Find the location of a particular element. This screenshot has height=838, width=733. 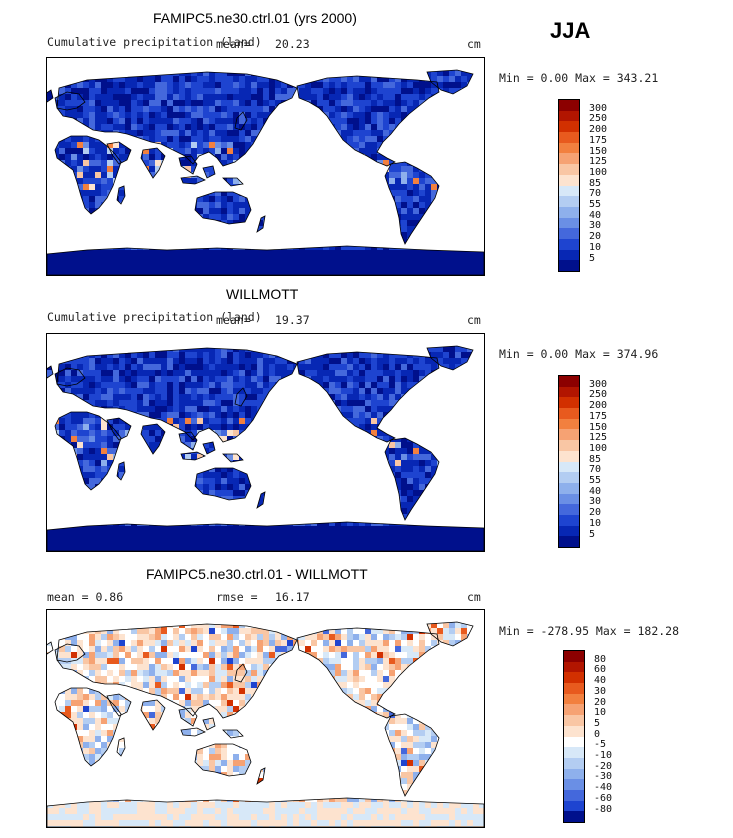

colorbar-label: -40 is located at coordinates (603, 788).